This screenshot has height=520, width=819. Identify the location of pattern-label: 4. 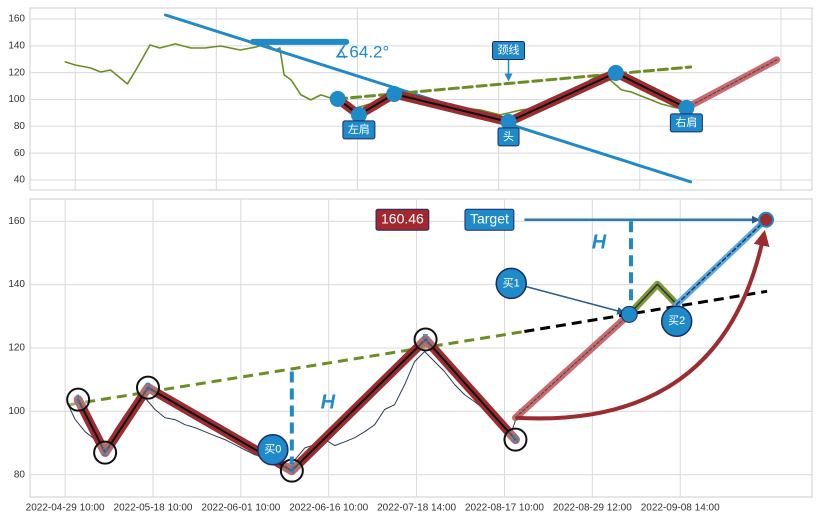
(291, 470).